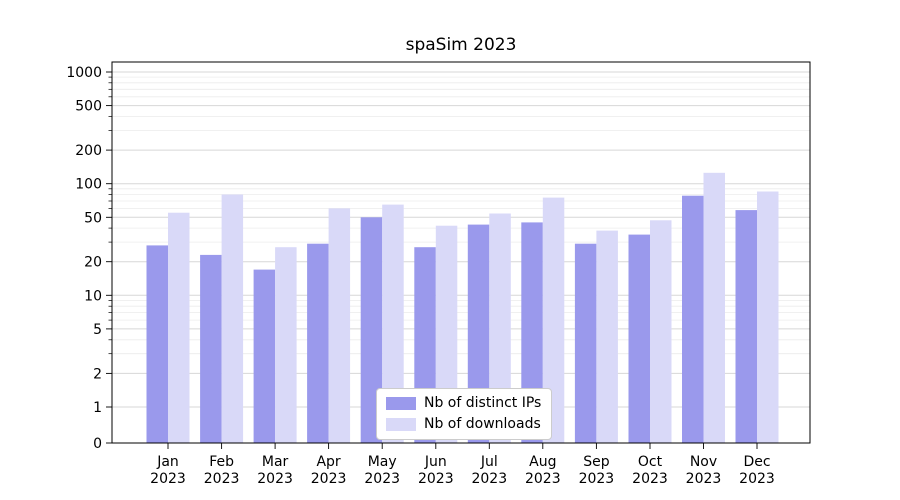 Image resolution: width=900 pixels, height=500 pixels. I want to click on y-tick-label: 500, so click(88, 107).